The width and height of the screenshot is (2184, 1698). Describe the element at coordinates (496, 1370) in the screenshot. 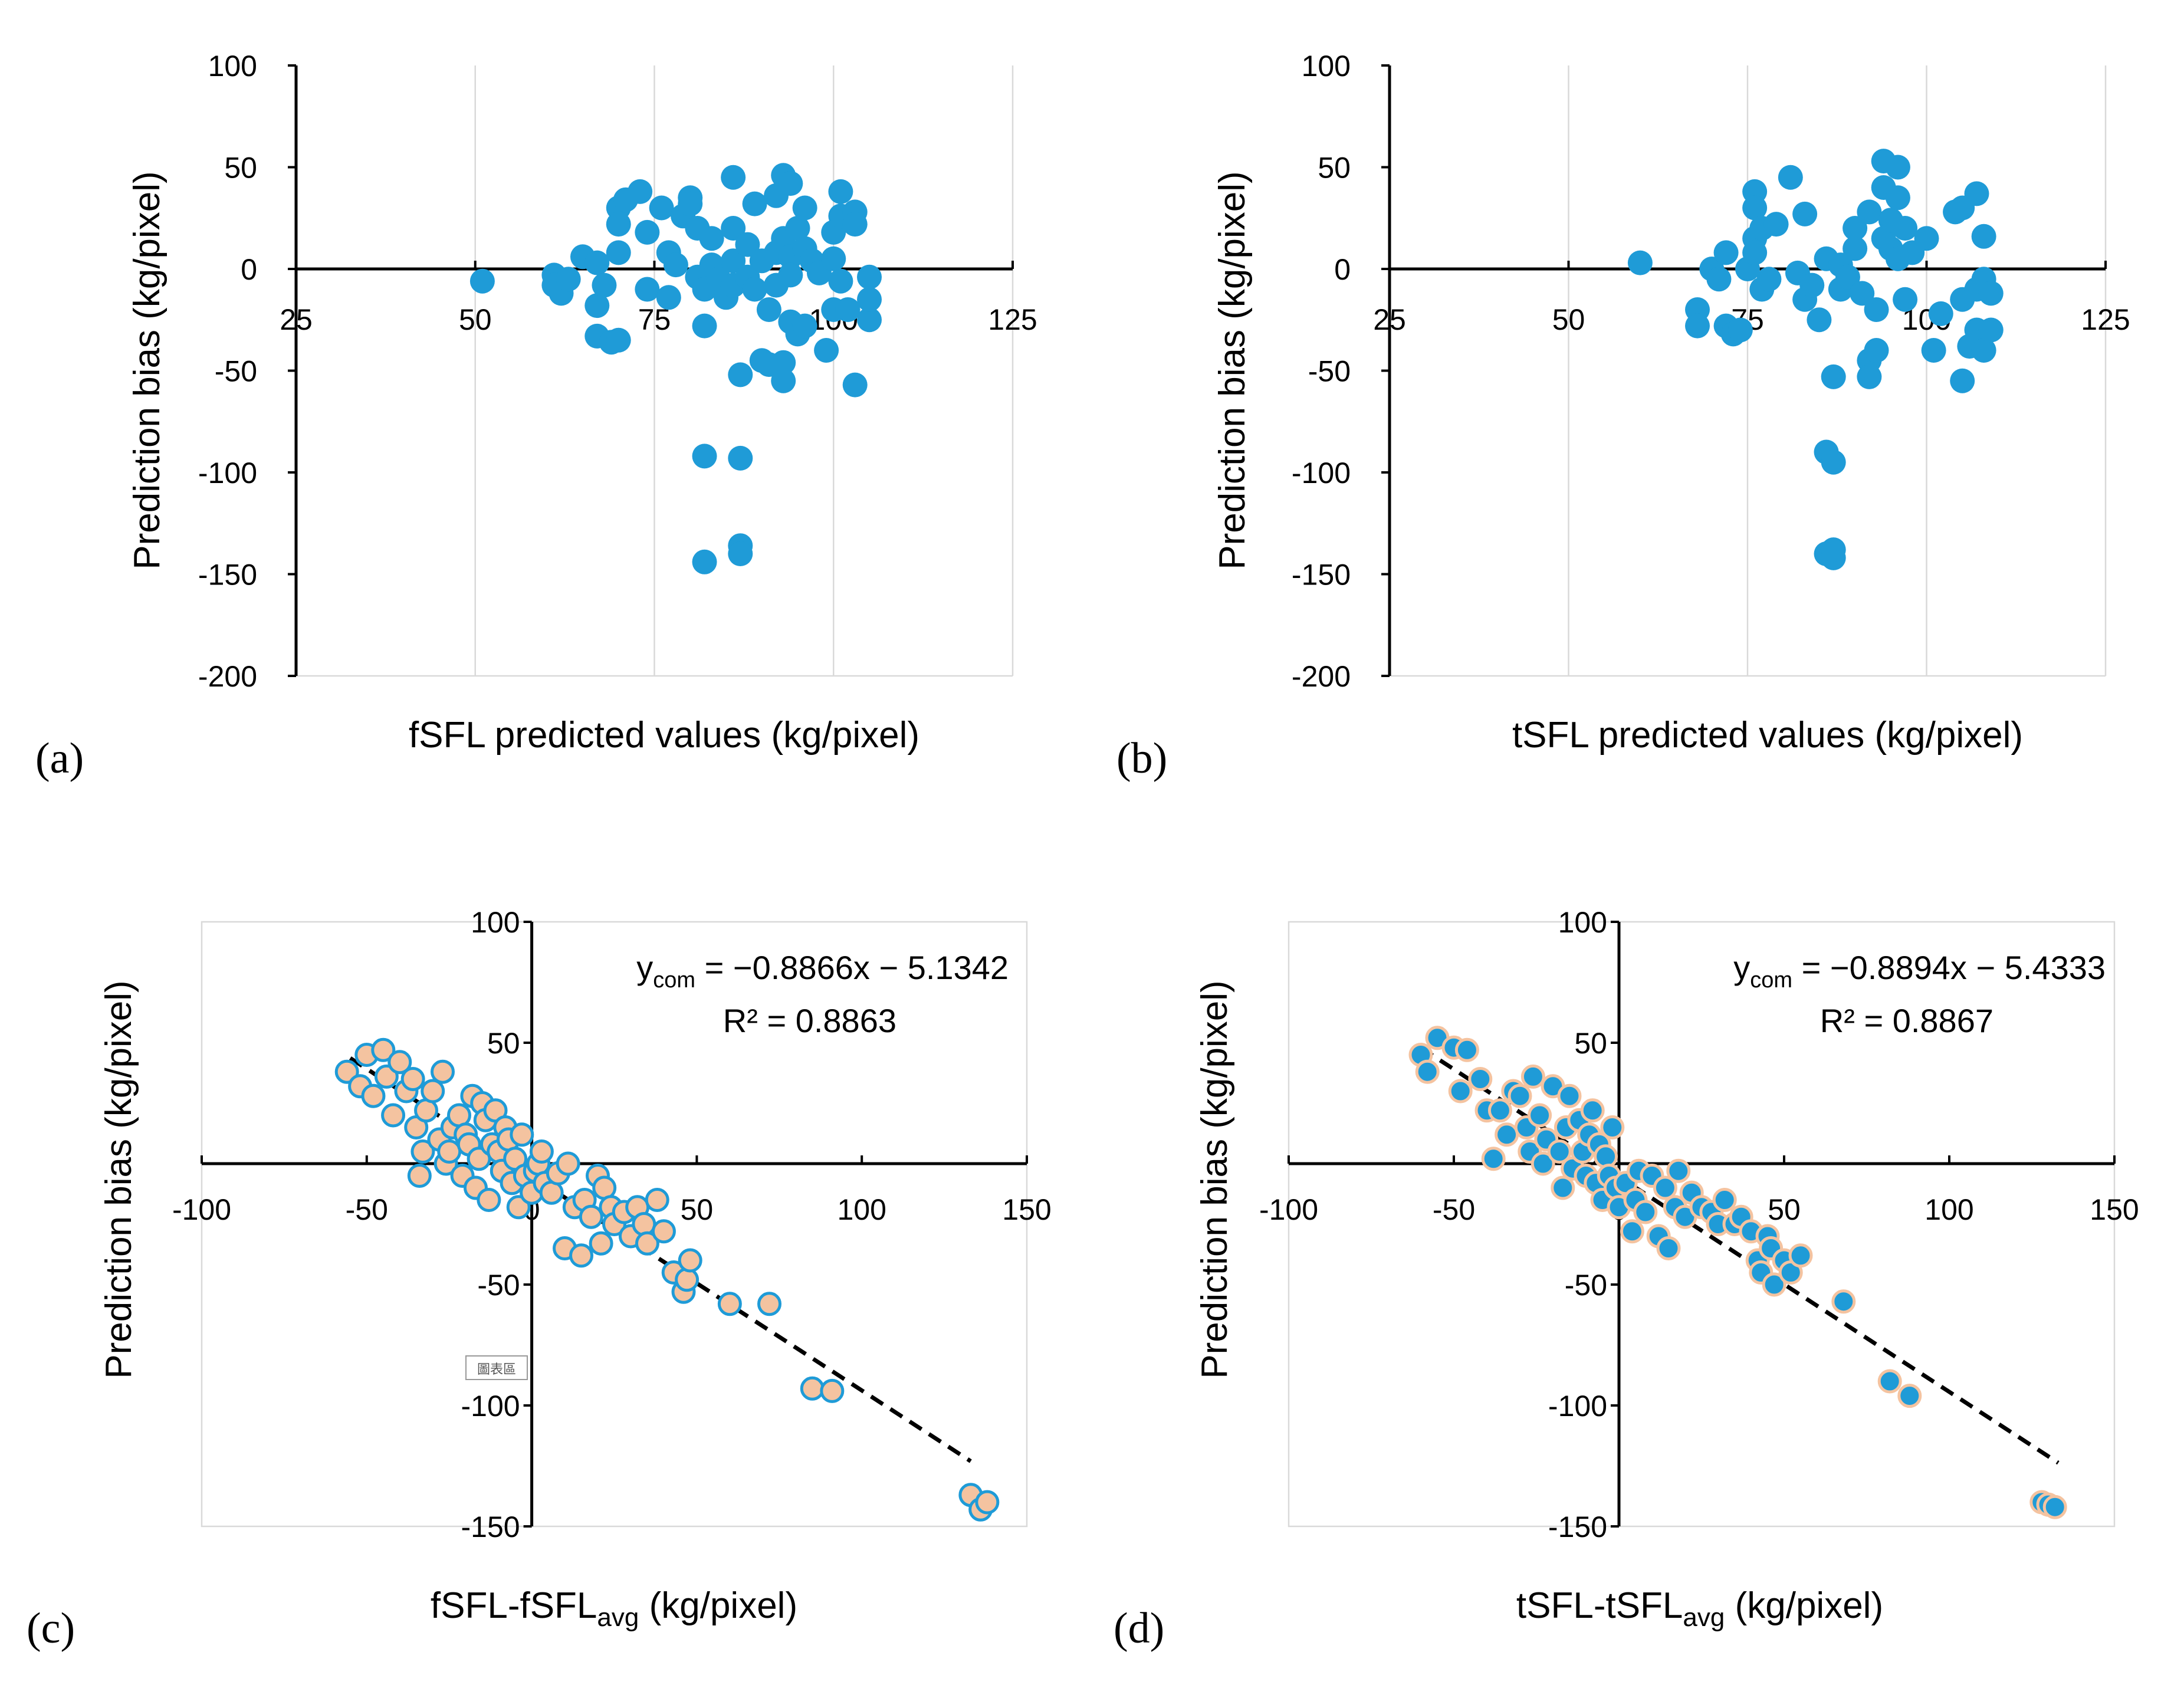

I see `chart-area-stamp-text: 圖表區` at that location.